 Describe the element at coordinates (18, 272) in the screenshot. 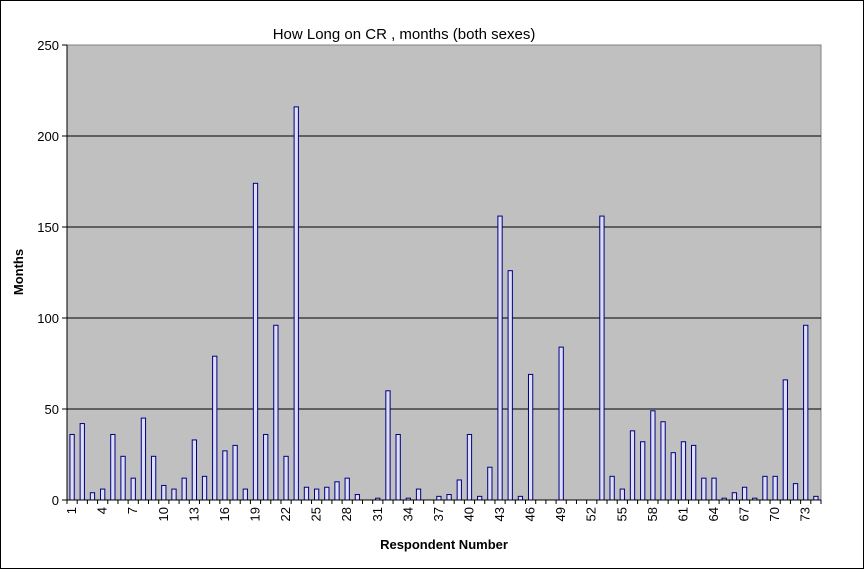

I see `y-axis-label: Months` at that location.